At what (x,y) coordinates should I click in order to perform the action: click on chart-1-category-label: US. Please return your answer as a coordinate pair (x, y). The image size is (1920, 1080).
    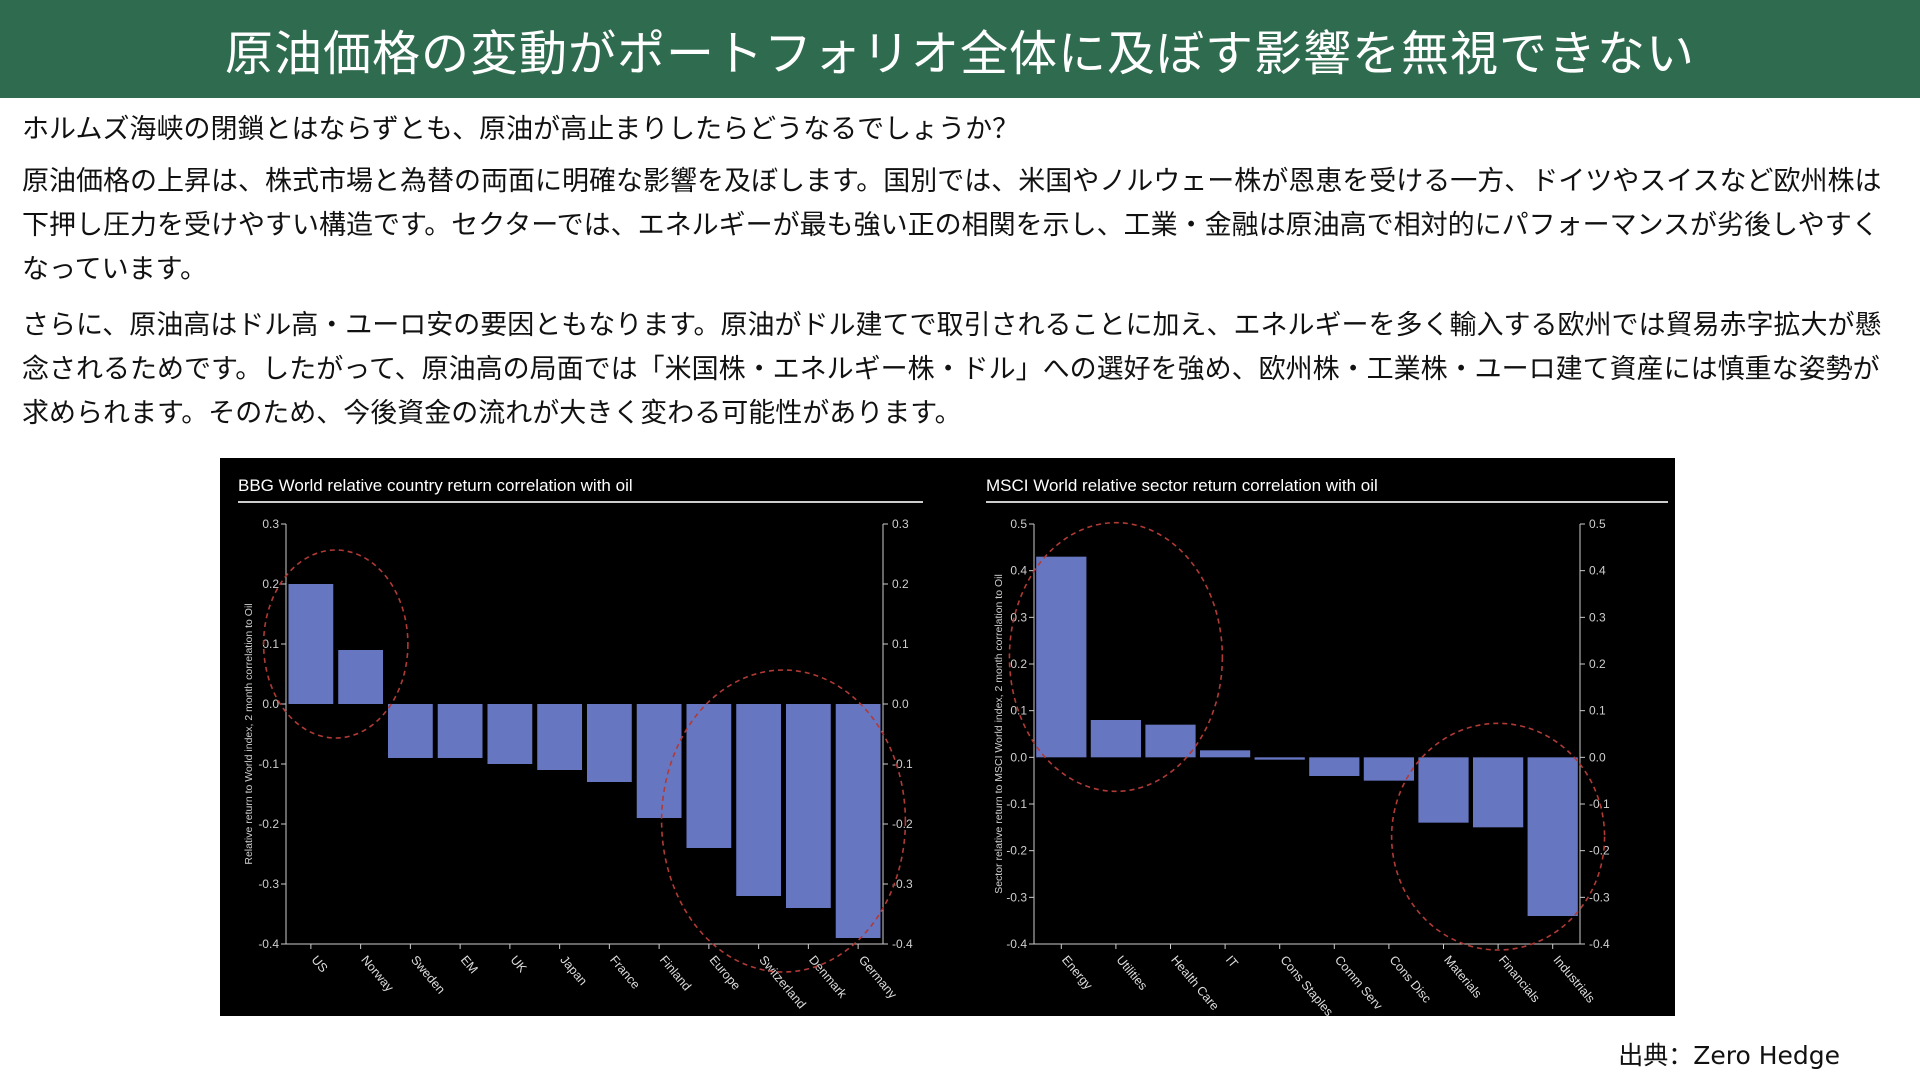
    Looking at the image, I should click on (320, 964).